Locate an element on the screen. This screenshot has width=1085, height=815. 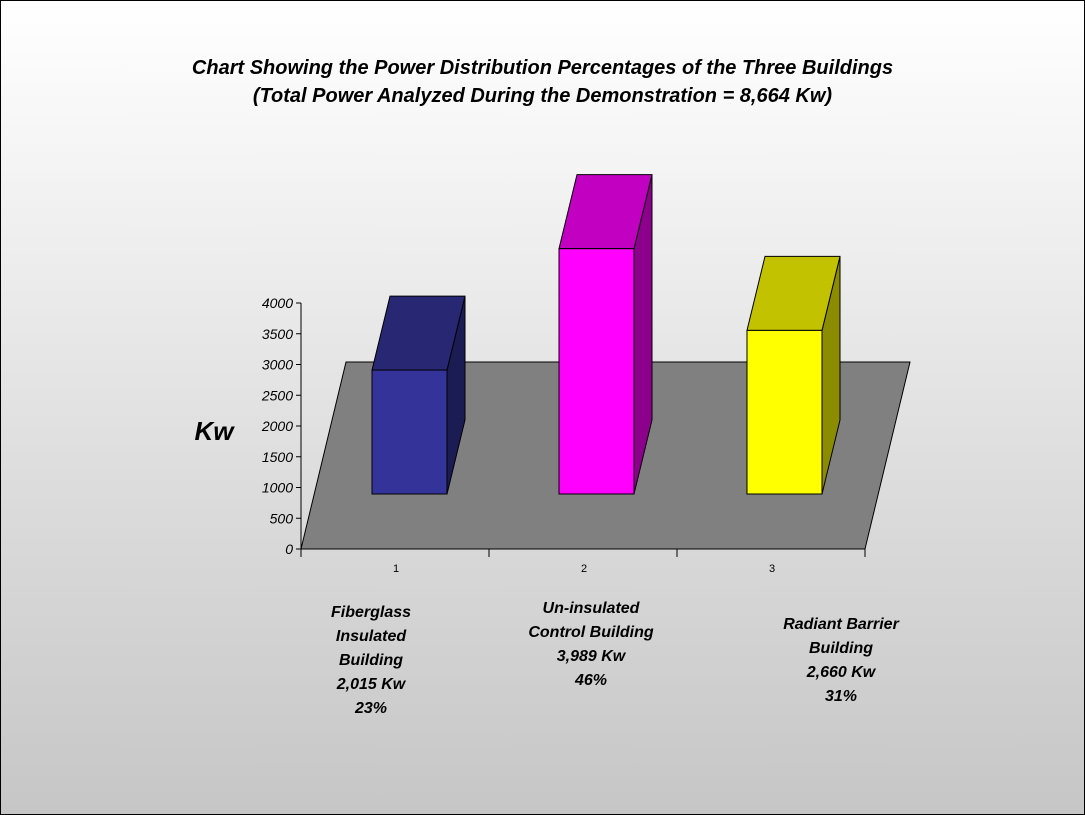
annotation-line: 3,989 Kw is located at coordinates (591, 656).